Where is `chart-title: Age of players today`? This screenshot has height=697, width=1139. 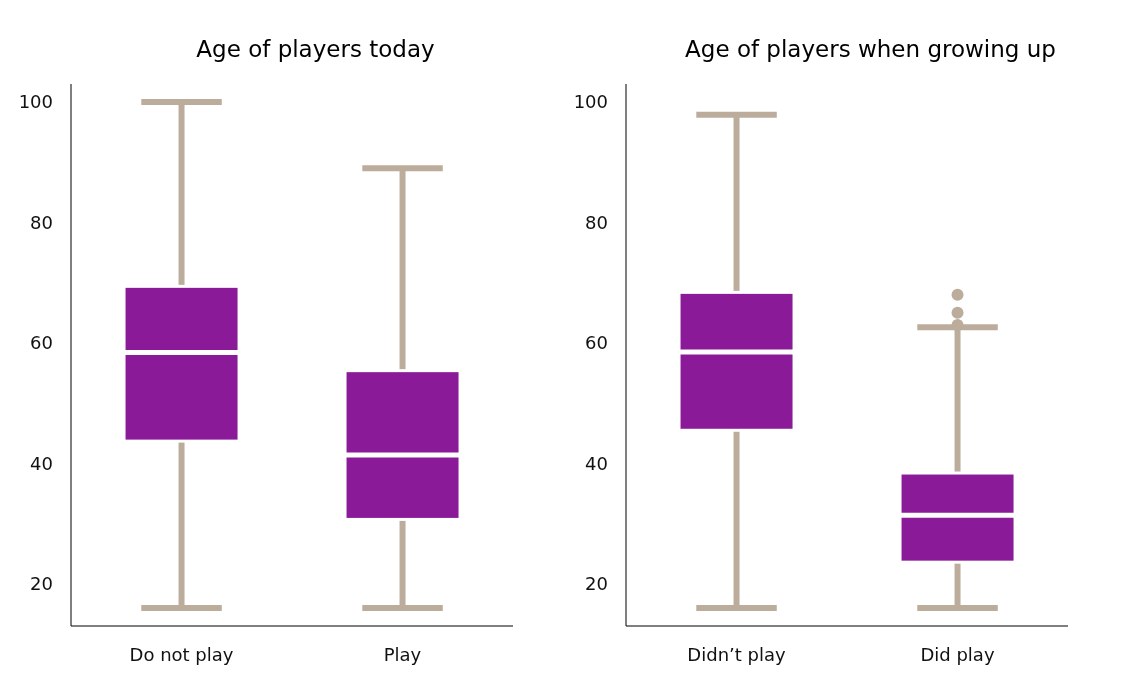 chart-title: Age of players today is located at coordinates (315, 49).